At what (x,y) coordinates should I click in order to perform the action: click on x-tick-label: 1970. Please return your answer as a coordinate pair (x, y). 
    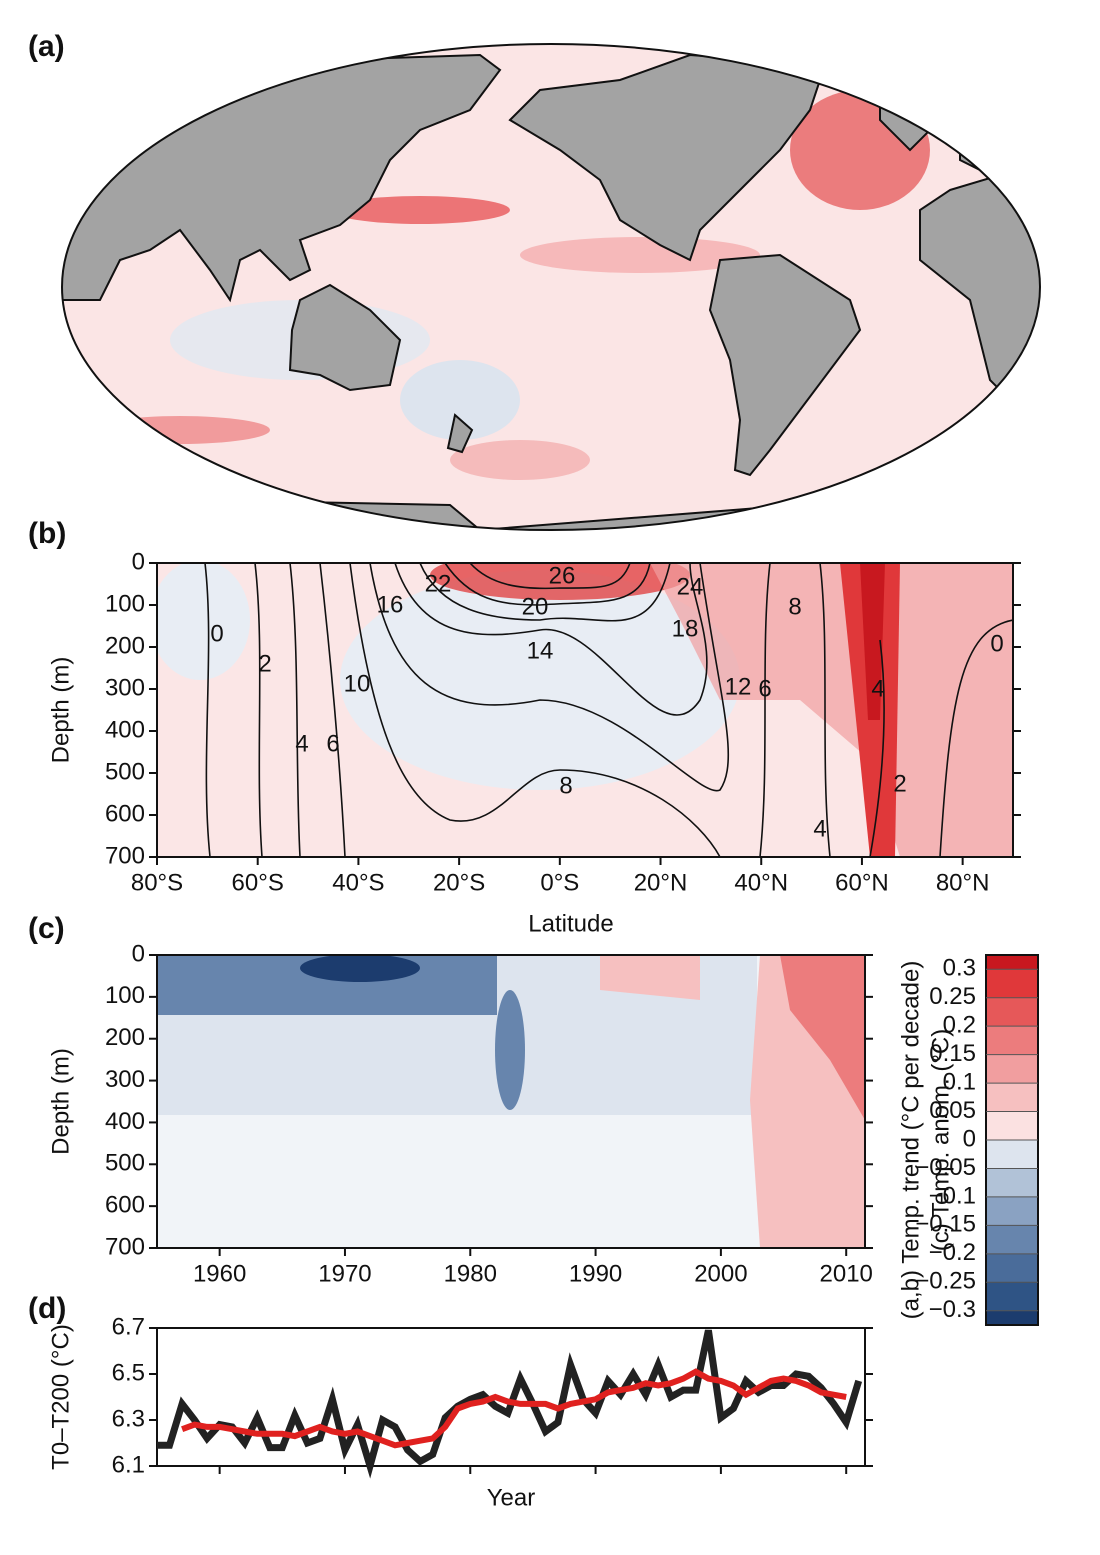
    Looking at the image, I should click on (344, 1273).